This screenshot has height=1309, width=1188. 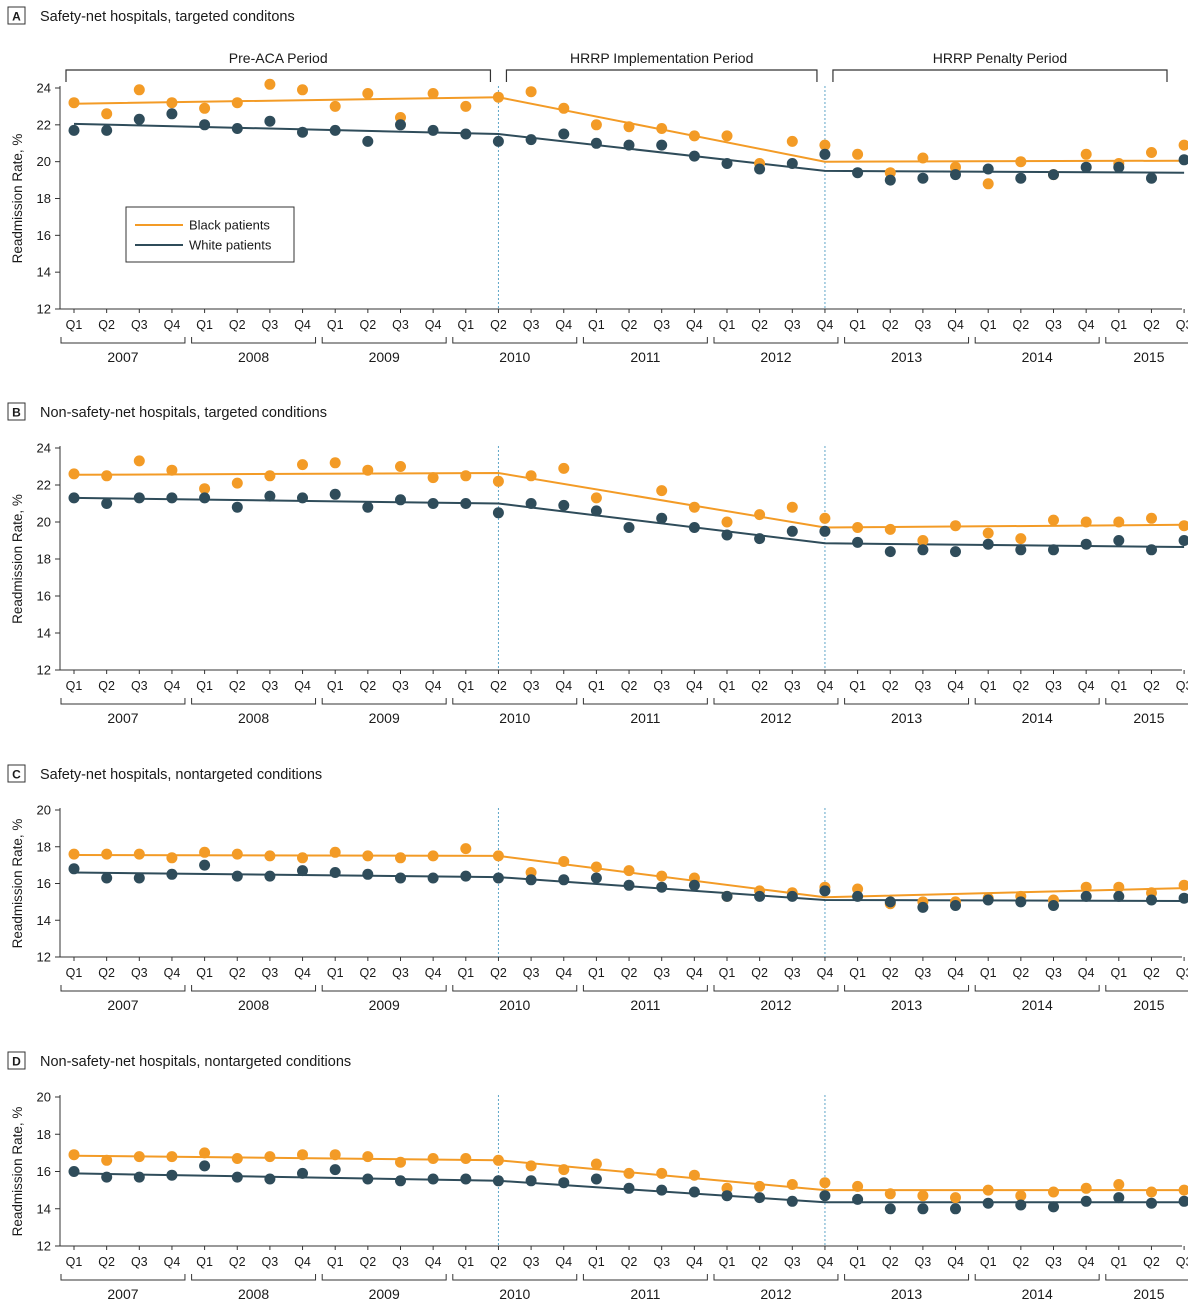 What do you see at coordinates (645, 357) in the screenshot?
I see `year-label: 2011` at bounding box center [645, 357].